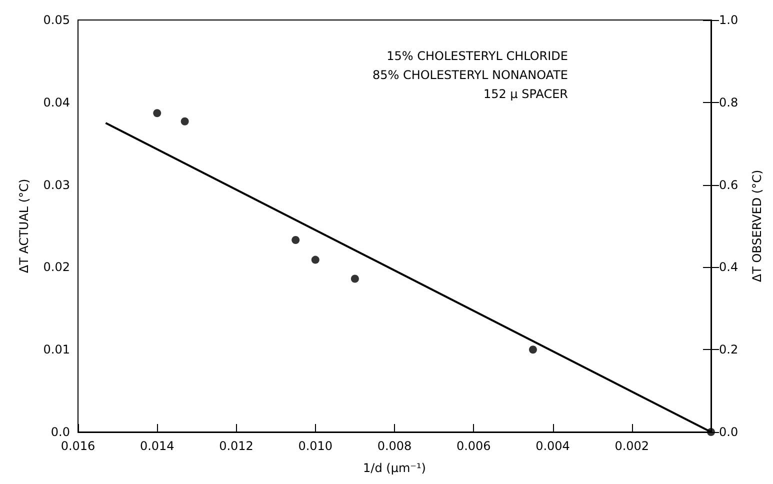 Image resolution: width=773 pixels, height=484 pixels. Describe the element at coordinates (757, 226) in the screenshot. I see `y2-axis-title: ΔT OBSERVED (°C)` at that location.